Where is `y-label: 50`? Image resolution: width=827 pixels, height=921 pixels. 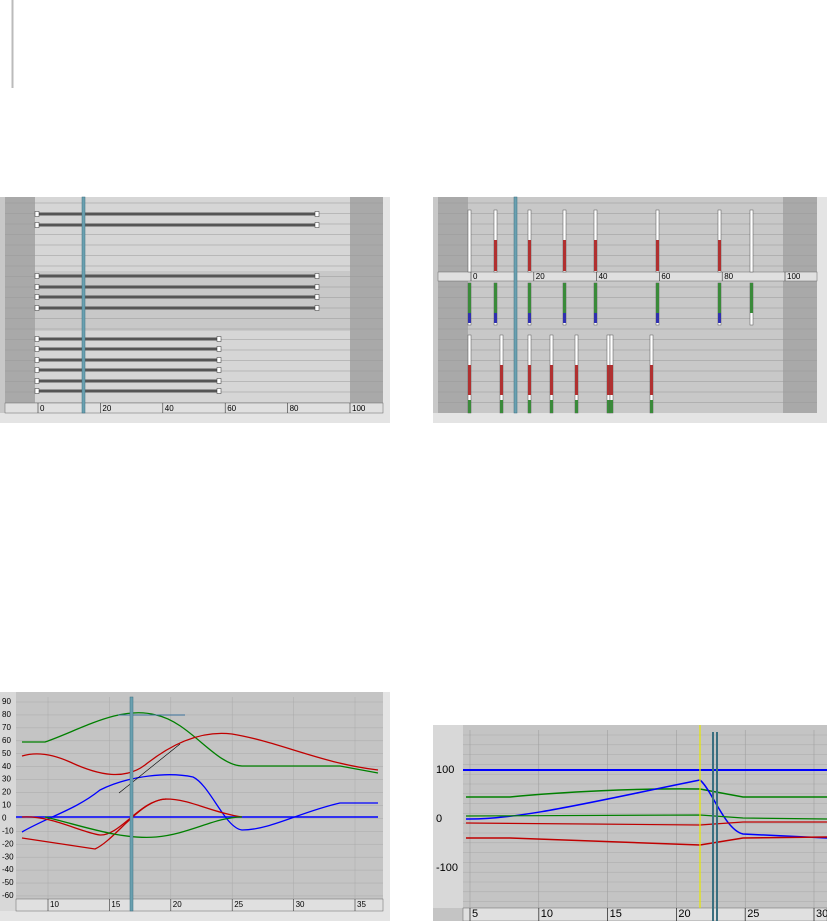 y-label: 50 is located at coordinates (6, 753).